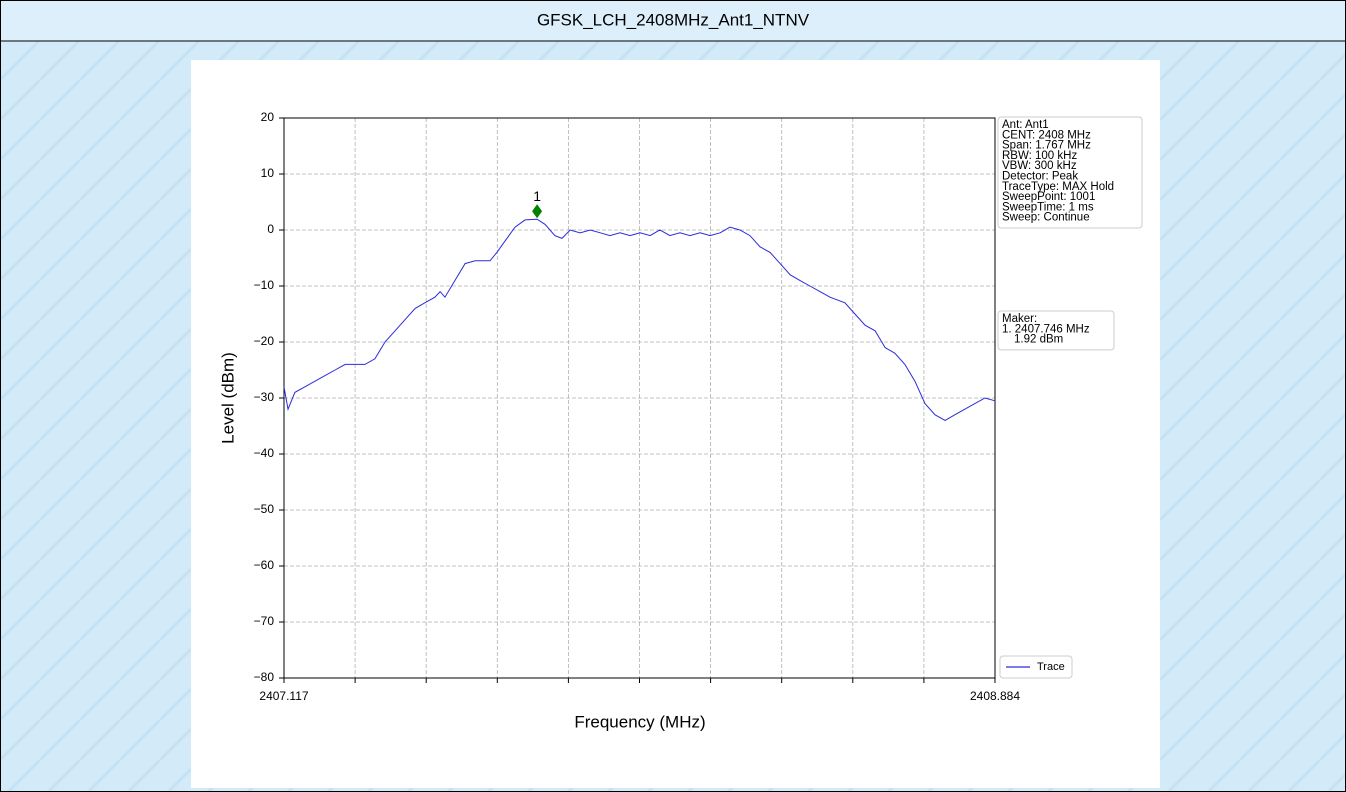 This screenshot has height=792, width=1346. Describe the element at coordinates (639, 319) in the screenshot. I see `trace-line` at that location.